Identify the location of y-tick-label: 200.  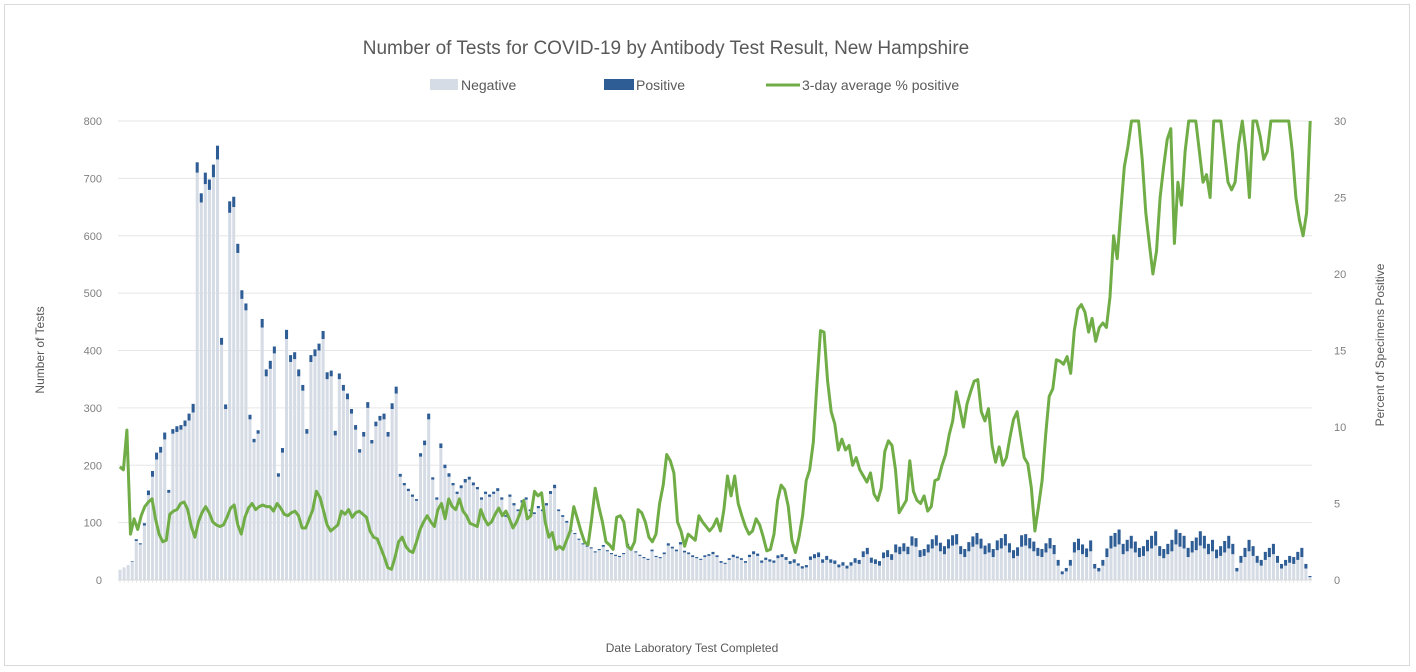
(93, 466).